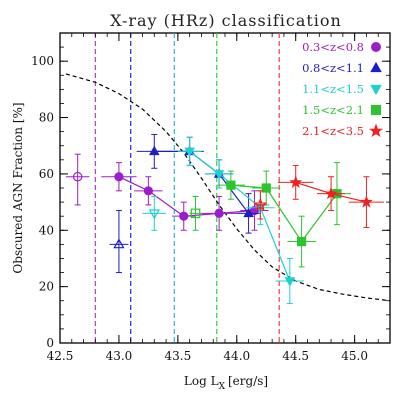  I want to click on x-tick-label: 44.0, so click(236, 356).